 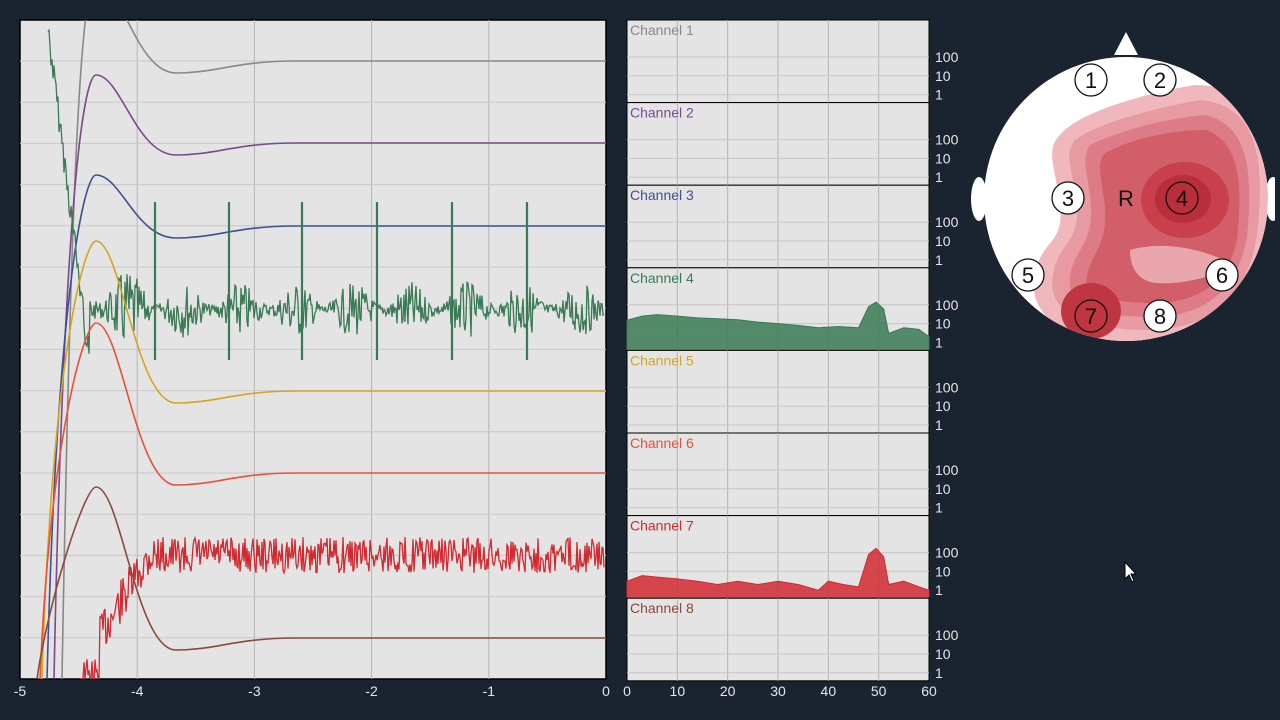 I want to click on time-x-tick: -5, so click(x=20, y=691).